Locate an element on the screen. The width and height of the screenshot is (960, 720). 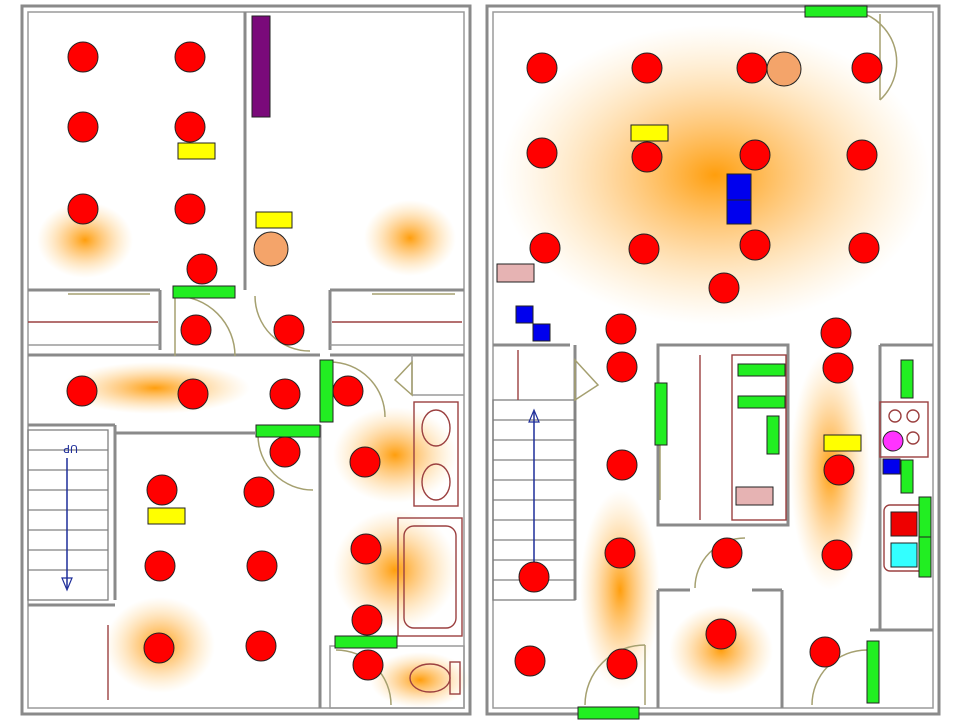
red-square-device is located at coordinates (904, 524).